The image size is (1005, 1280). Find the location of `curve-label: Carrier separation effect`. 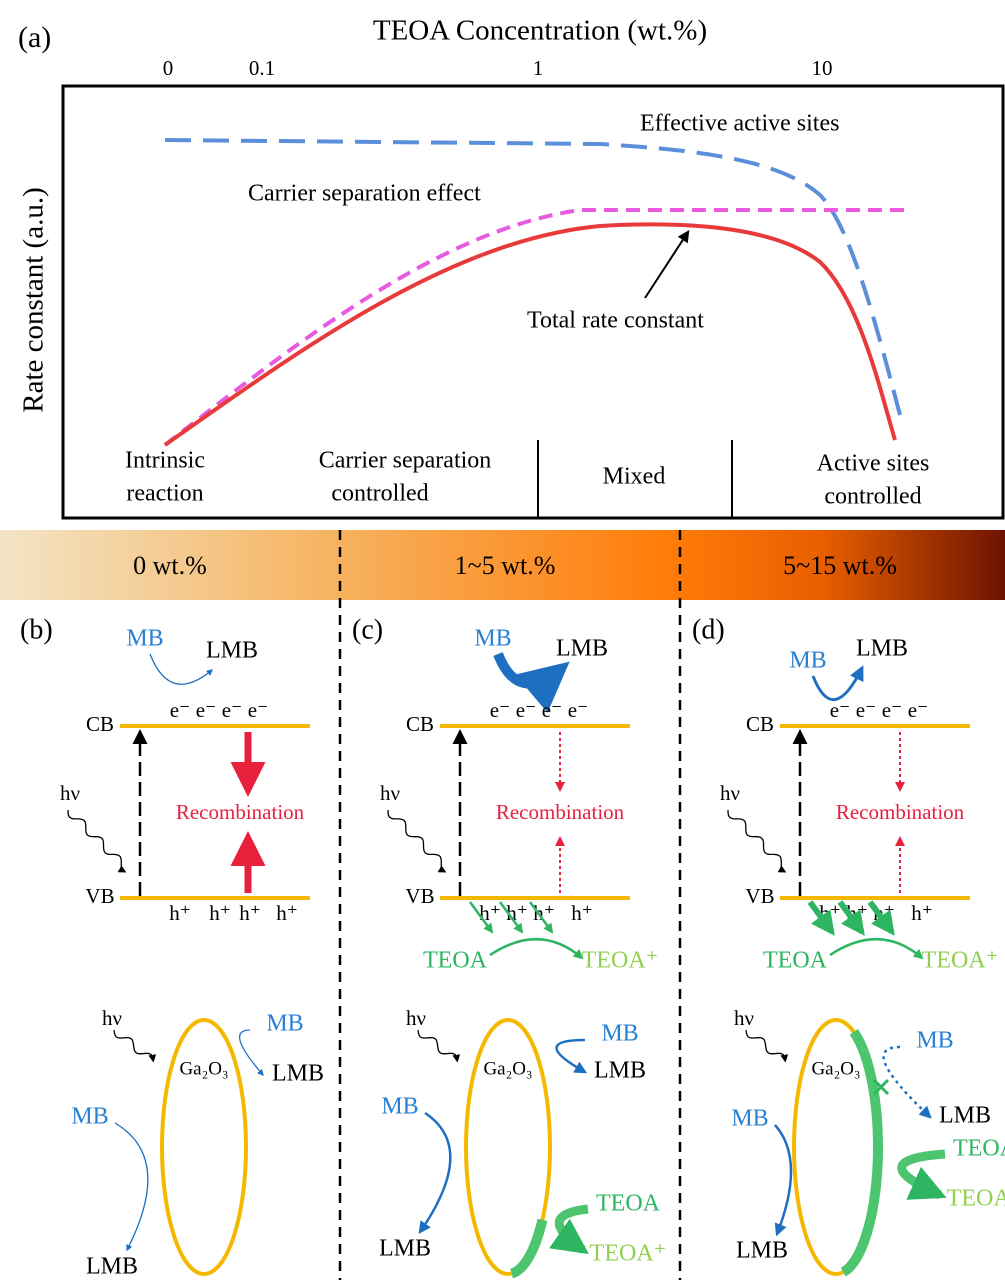

curve-label: Carrier separation effect is located at coordinates (364, 194).